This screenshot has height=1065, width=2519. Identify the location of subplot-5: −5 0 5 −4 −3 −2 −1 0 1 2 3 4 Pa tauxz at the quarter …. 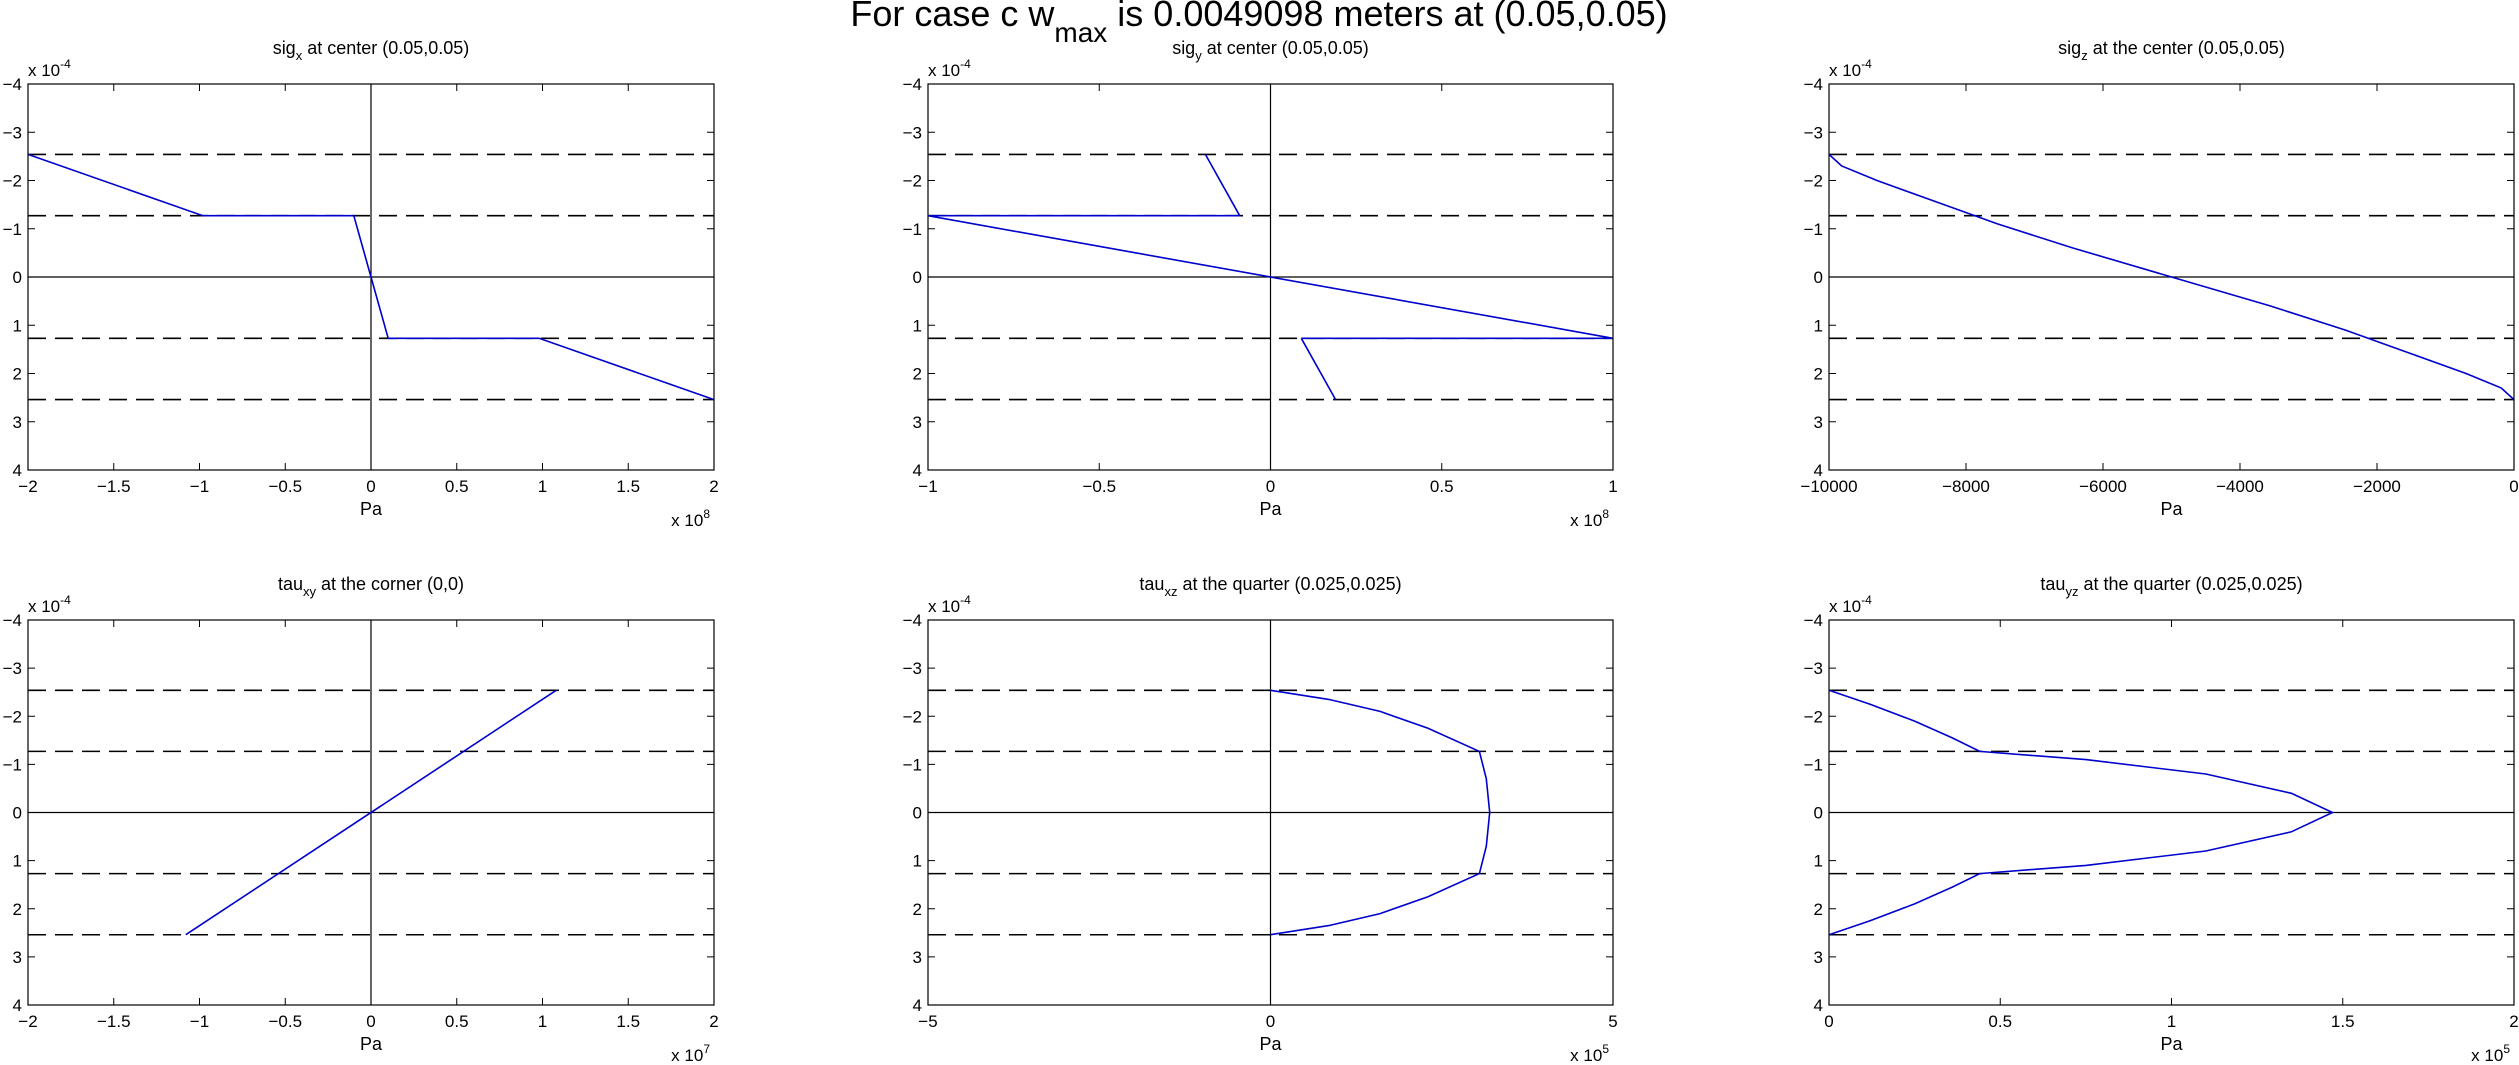
(1260, 819).